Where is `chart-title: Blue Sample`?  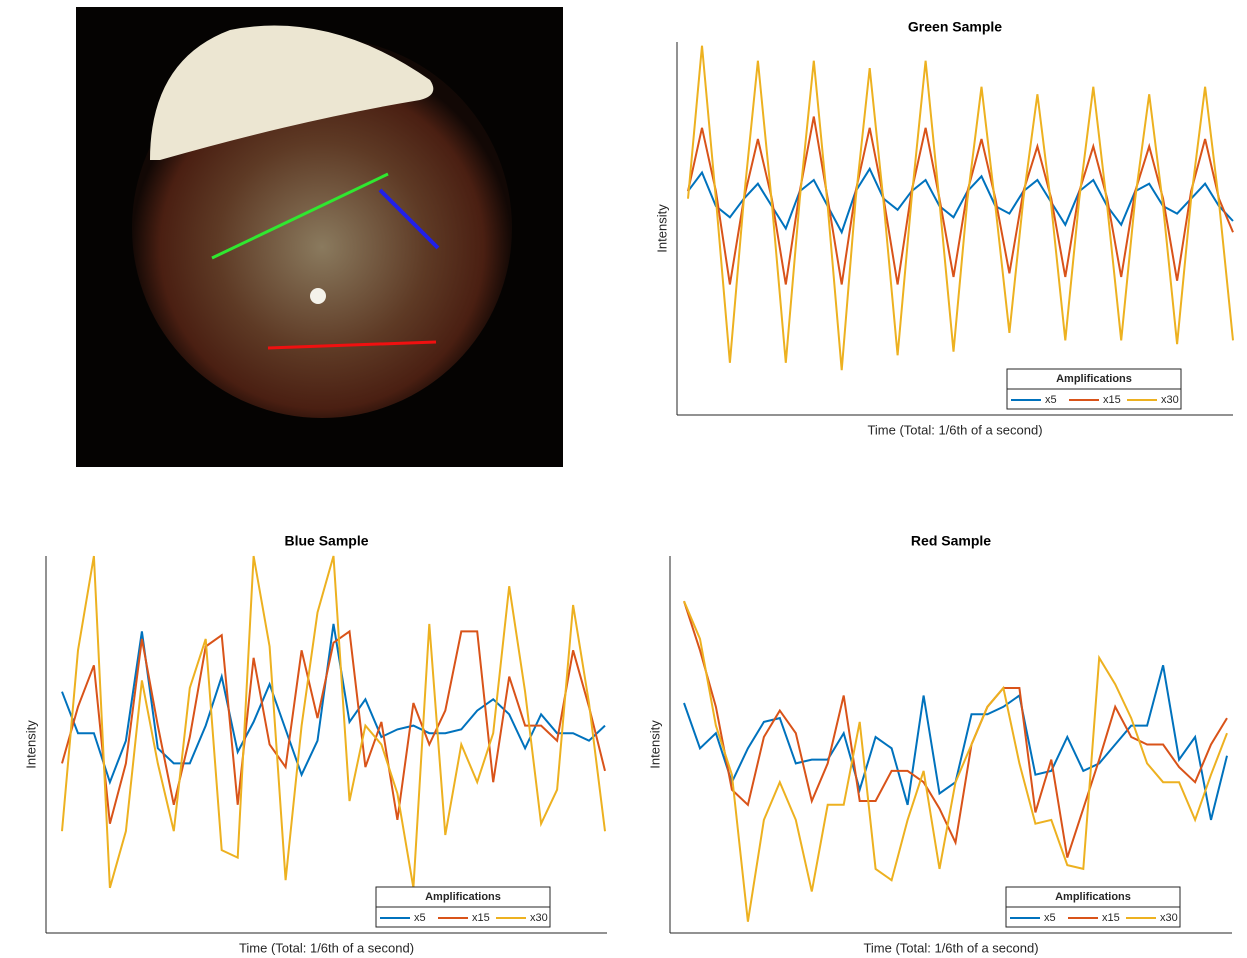
chart-title: Blue Sample is located at coordinates (326, 541).